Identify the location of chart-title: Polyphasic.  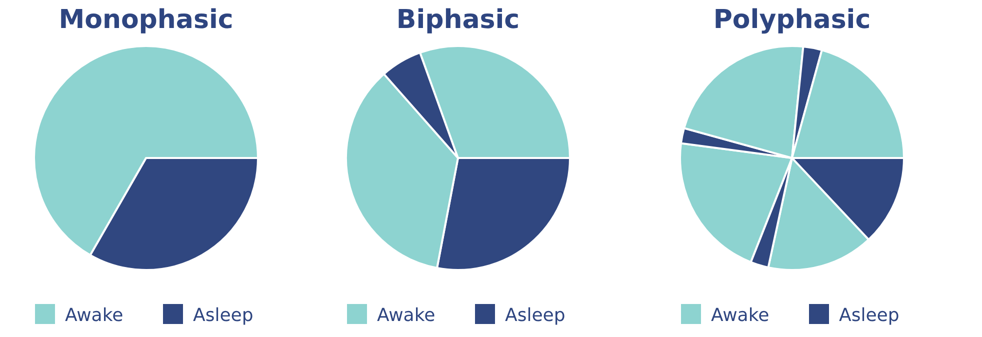
(792, 20).